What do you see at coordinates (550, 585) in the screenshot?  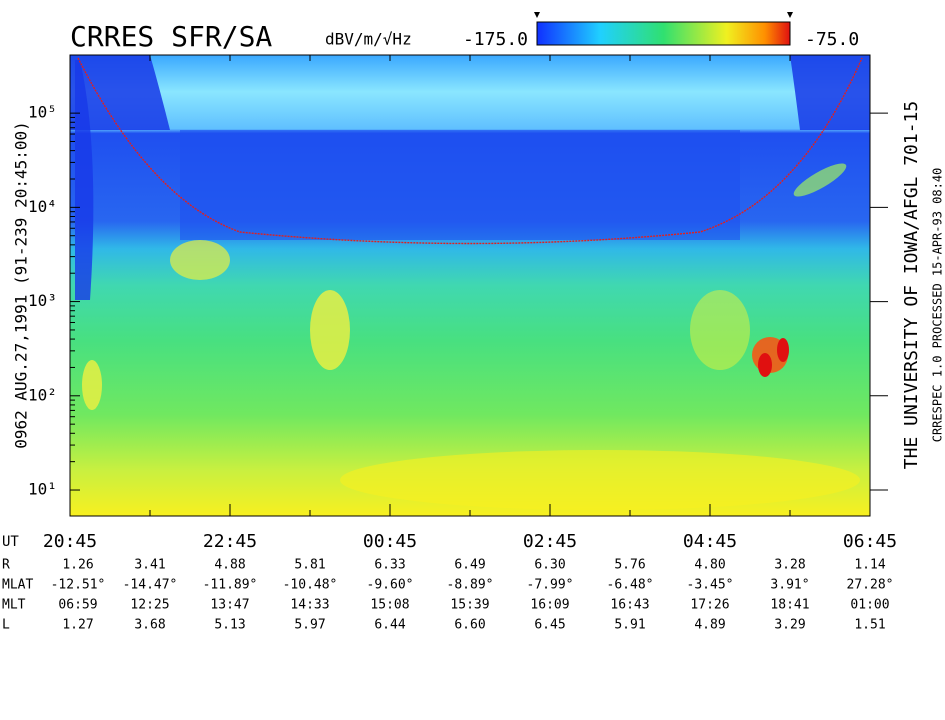 I see `ephemeris-value: -7.99°` at bounding box center [550, 585].